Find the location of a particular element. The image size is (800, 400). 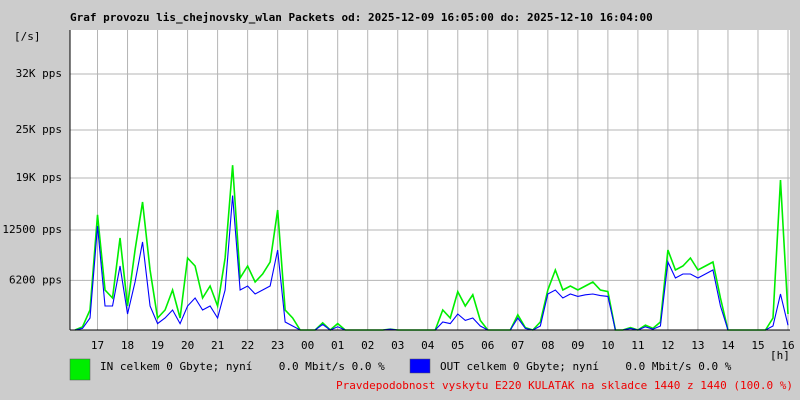

x-tick-label: 21 is located at coordinates (217, 345).